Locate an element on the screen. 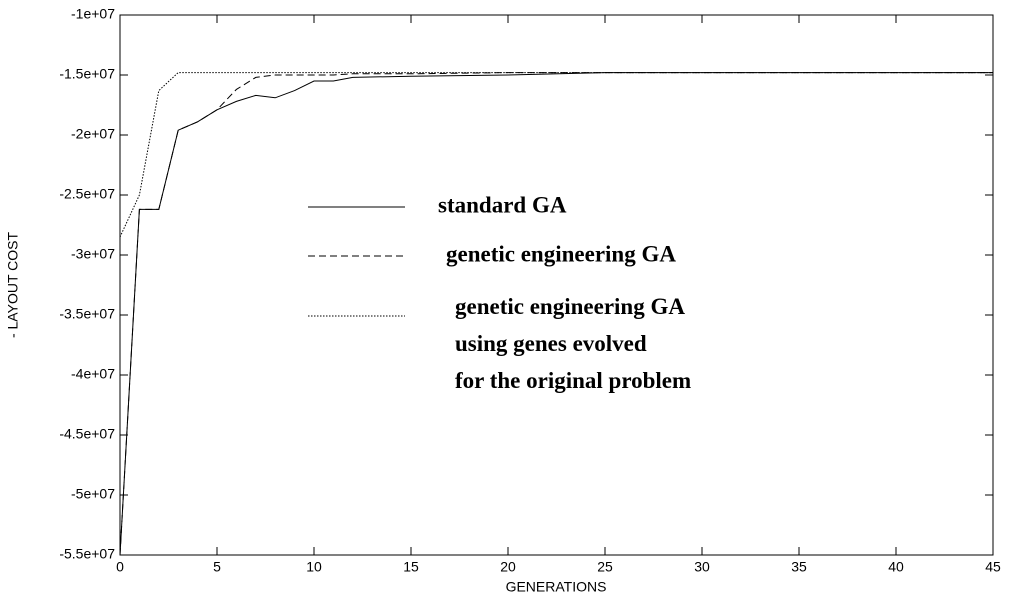 This screenshot has height=599, width=1010. y-tick-label: -1.5e+07 is located at coordinates (87, 74).